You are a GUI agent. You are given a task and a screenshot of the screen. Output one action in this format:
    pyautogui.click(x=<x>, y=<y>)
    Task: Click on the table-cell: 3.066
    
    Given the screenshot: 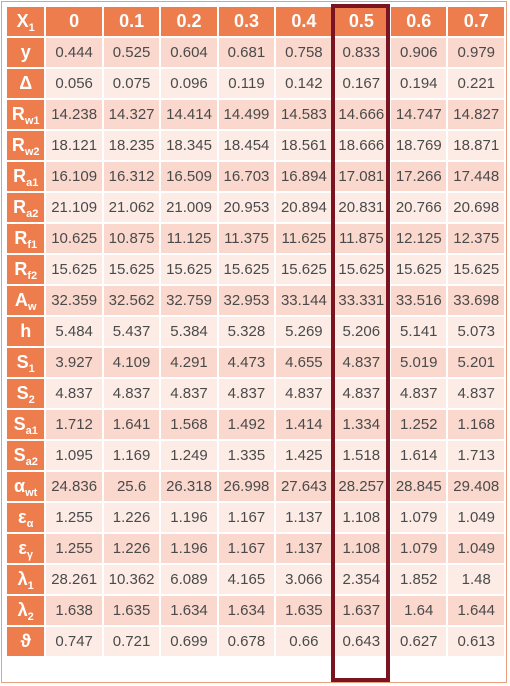 What is the action you would take?
    pyautogui.click(x=304, y=579)
    